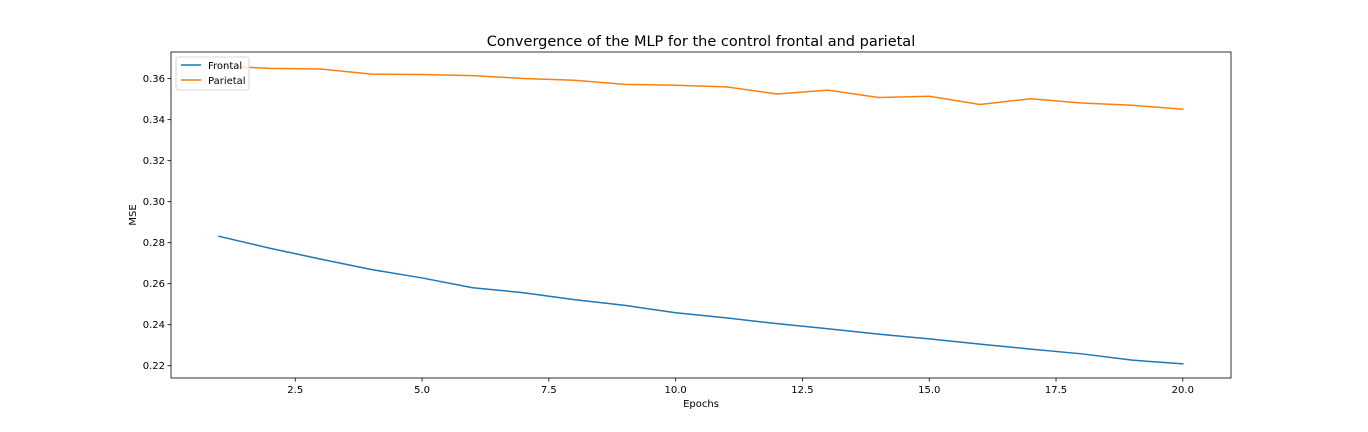 The image size is (1368, 432). What do you see at coordinates (154, 120) in the screenshot?
I see `y-tick-label: 0.34` at bounding box center [154, 120].